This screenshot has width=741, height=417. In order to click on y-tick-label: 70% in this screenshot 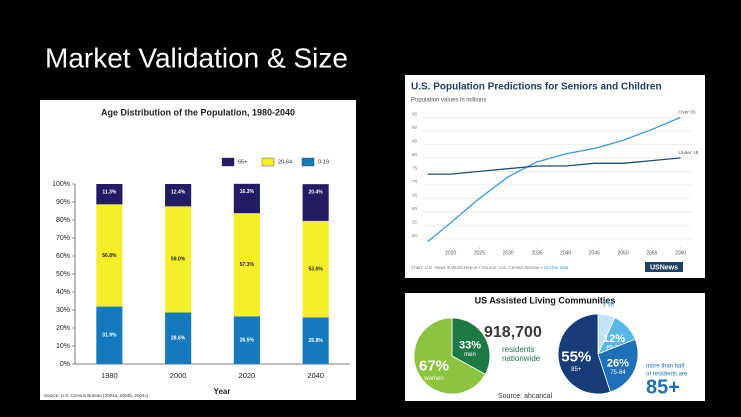, I will do `click(63, 238)`.